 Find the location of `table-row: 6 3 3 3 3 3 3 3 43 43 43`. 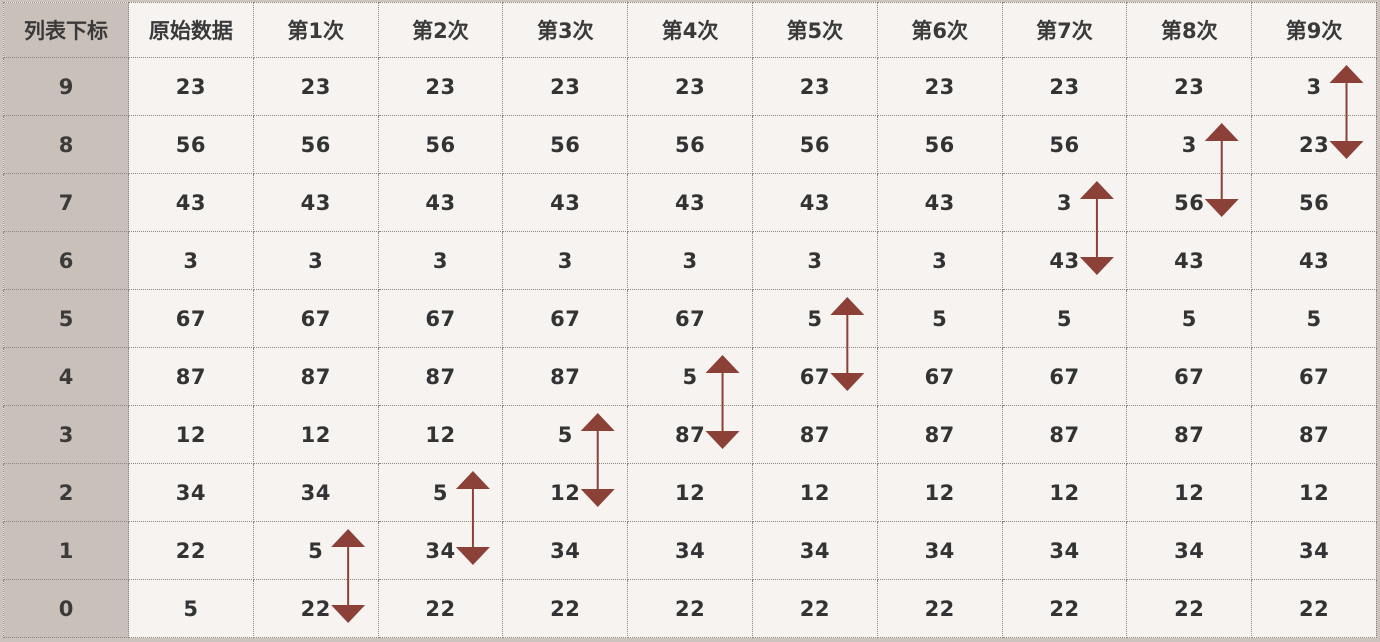

table-row: 6 3 3 3 3 3 3 3 43 43 43 is located at coordinates (690, 260).